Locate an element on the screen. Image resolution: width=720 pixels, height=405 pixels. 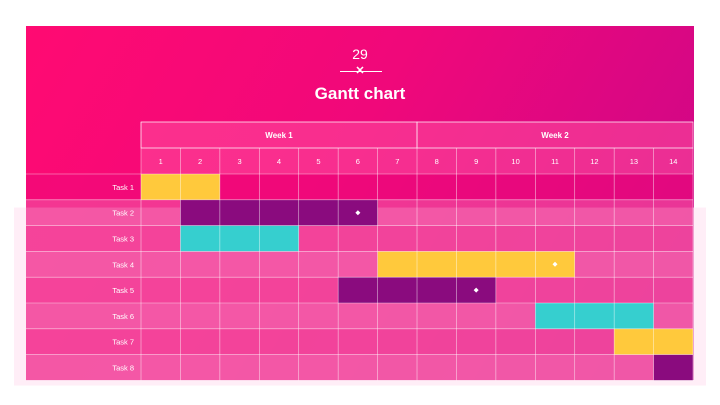
day-label: 12 is located at coordinates (594, 161).